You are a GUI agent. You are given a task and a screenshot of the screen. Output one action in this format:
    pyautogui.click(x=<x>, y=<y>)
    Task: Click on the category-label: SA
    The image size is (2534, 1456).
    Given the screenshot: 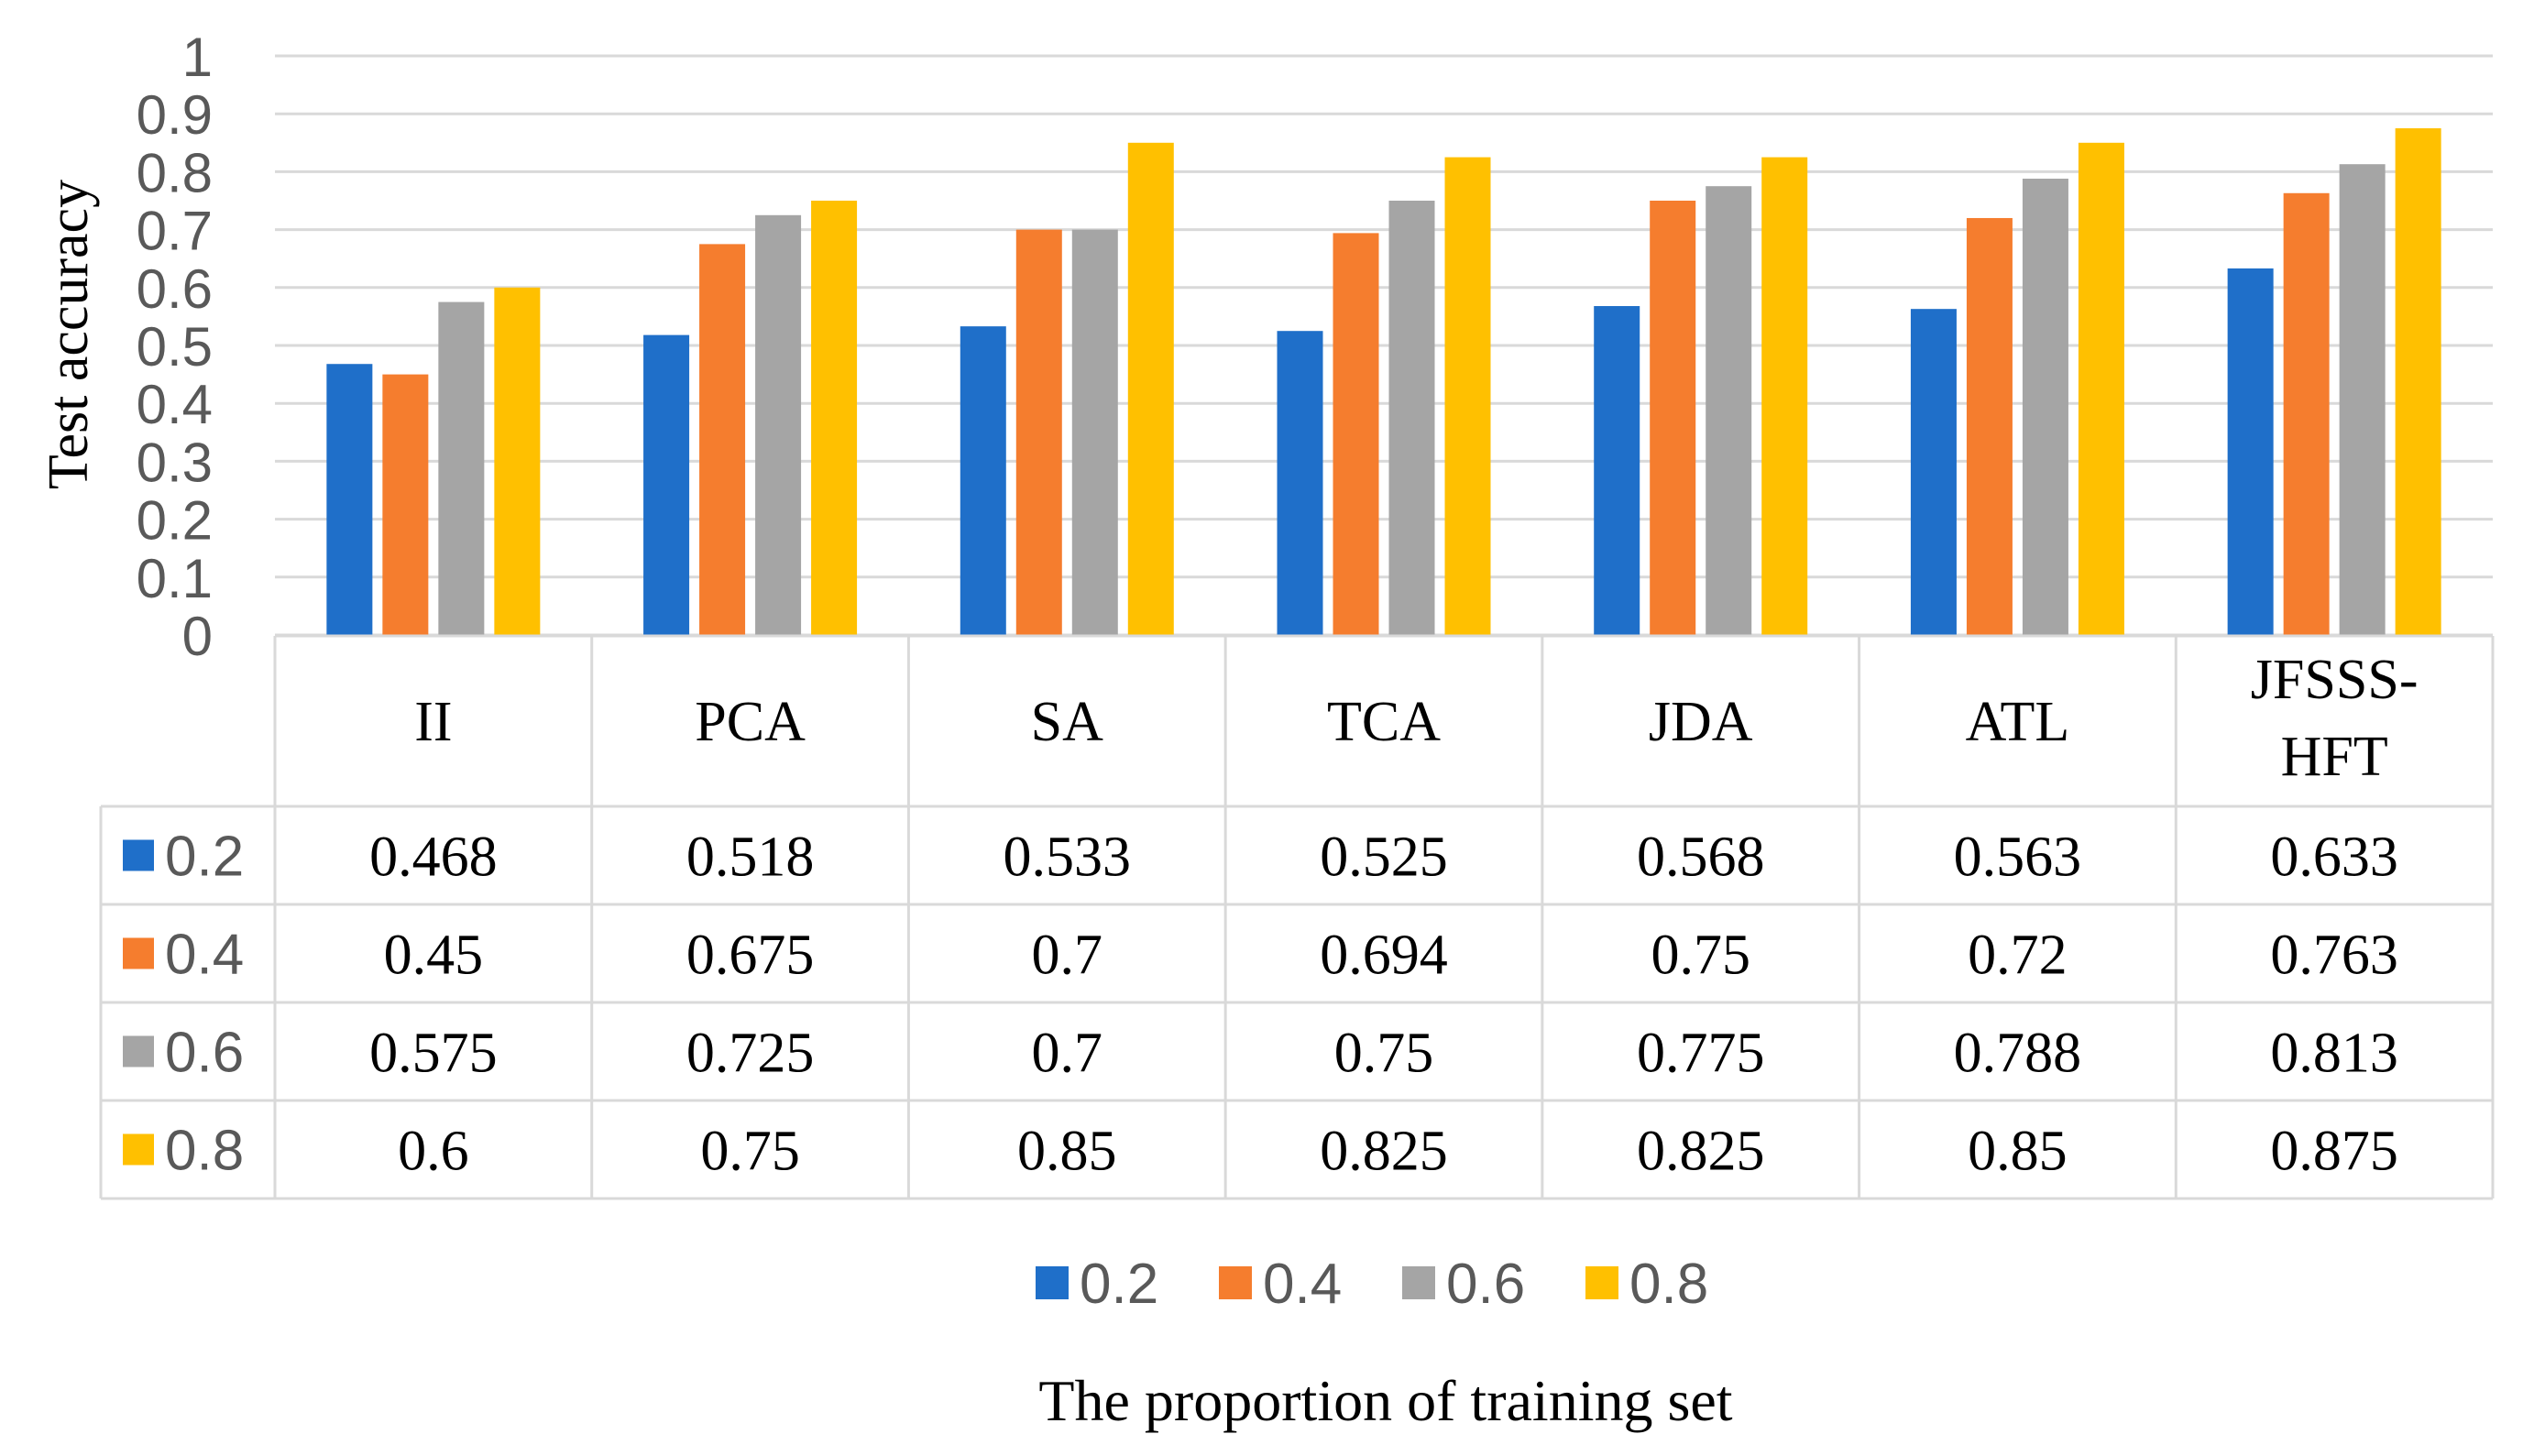 What is the action you would take?
    pyautogui.click(x=1067, y=722)
    